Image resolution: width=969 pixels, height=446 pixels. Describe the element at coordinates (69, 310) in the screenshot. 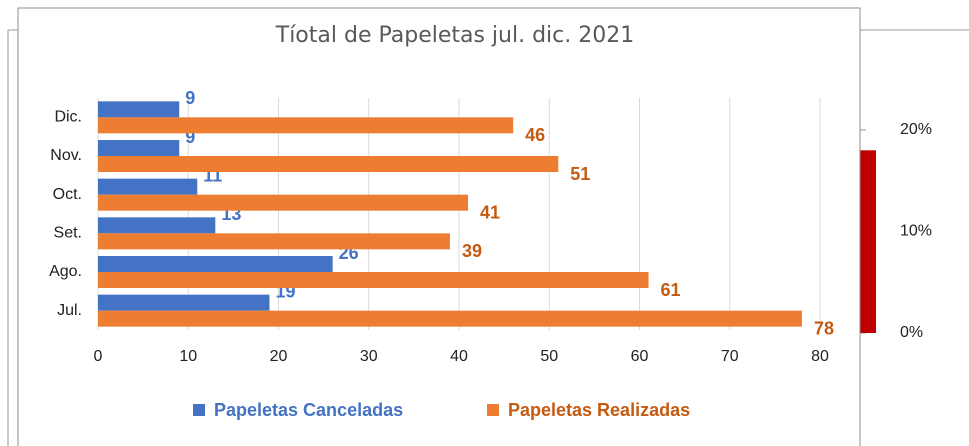

I see `y-tick-label: Jul.` at that location.